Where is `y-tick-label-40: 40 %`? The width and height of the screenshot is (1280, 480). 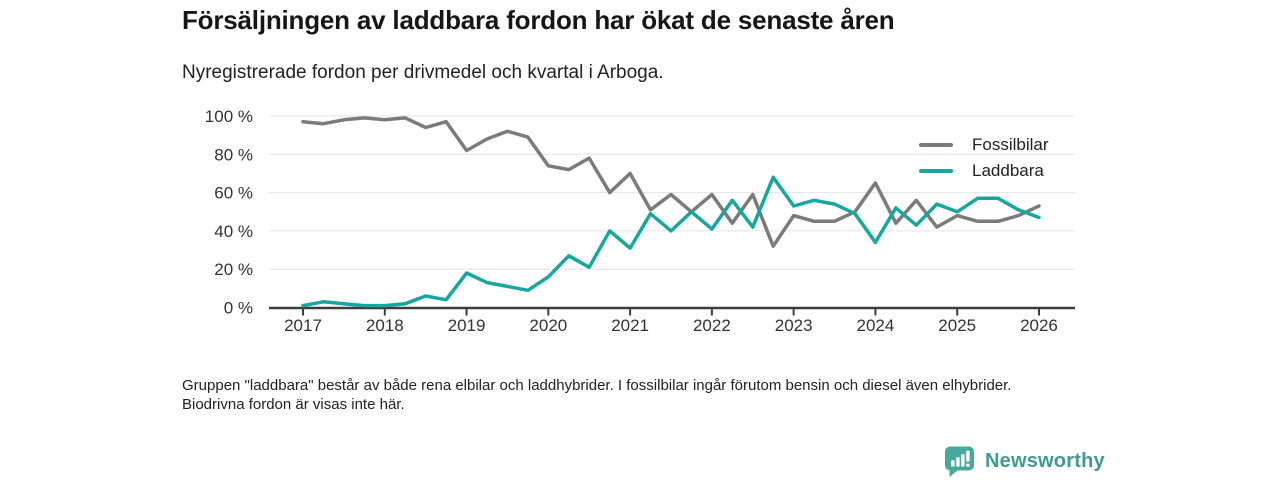 y-tick-label-40: 40 % is located at coordinates (233, 231).